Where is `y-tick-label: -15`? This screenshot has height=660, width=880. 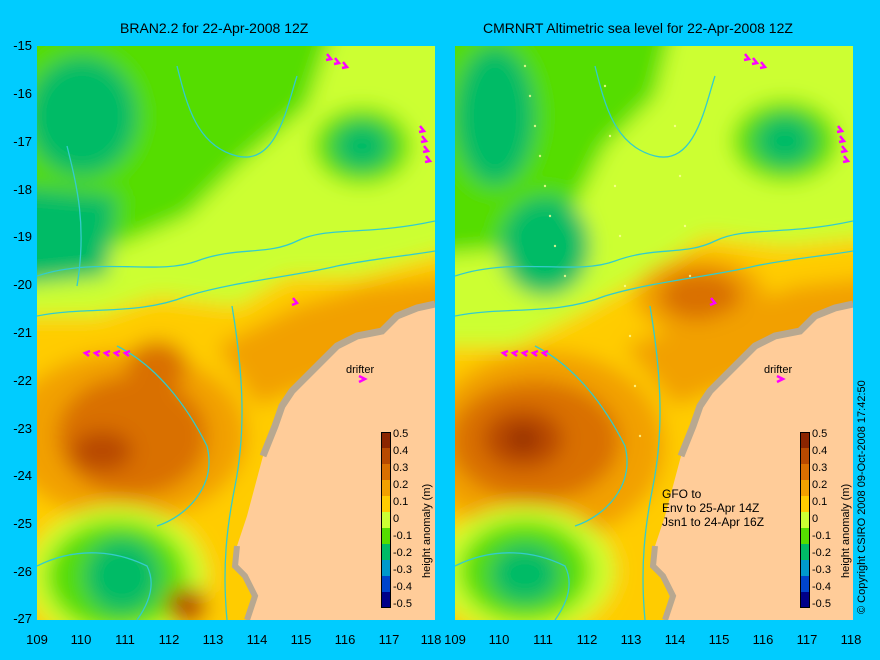
y-tick-label: -15 is located at coordinates (22, 45).